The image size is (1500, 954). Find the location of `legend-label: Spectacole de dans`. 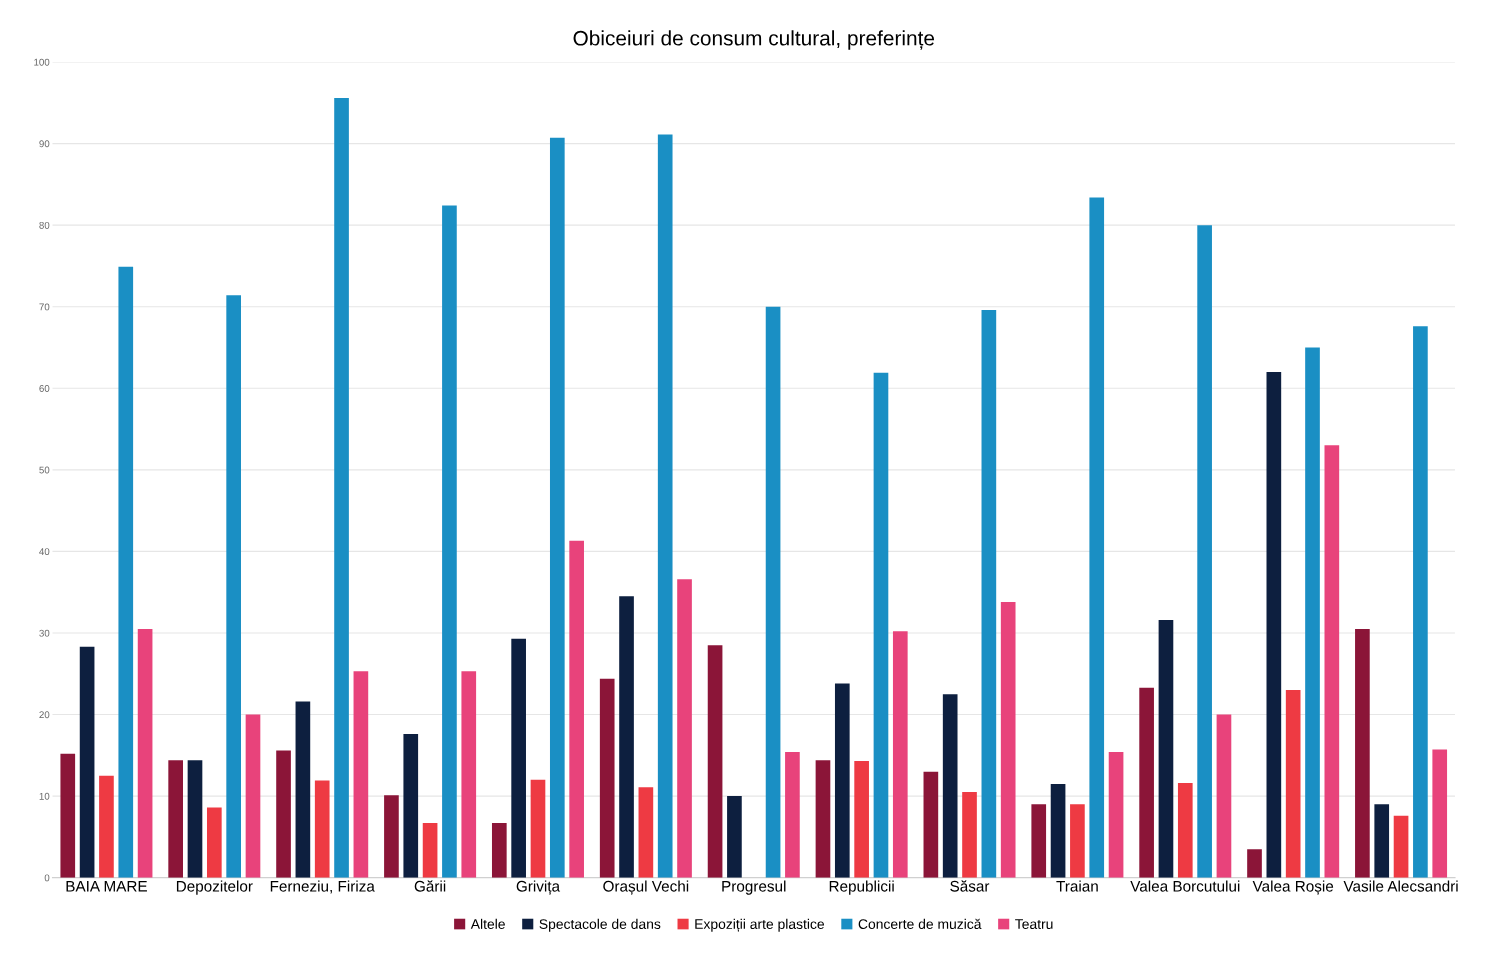

legend-label: Spectacole de dans is located at coordinates (600, 925).